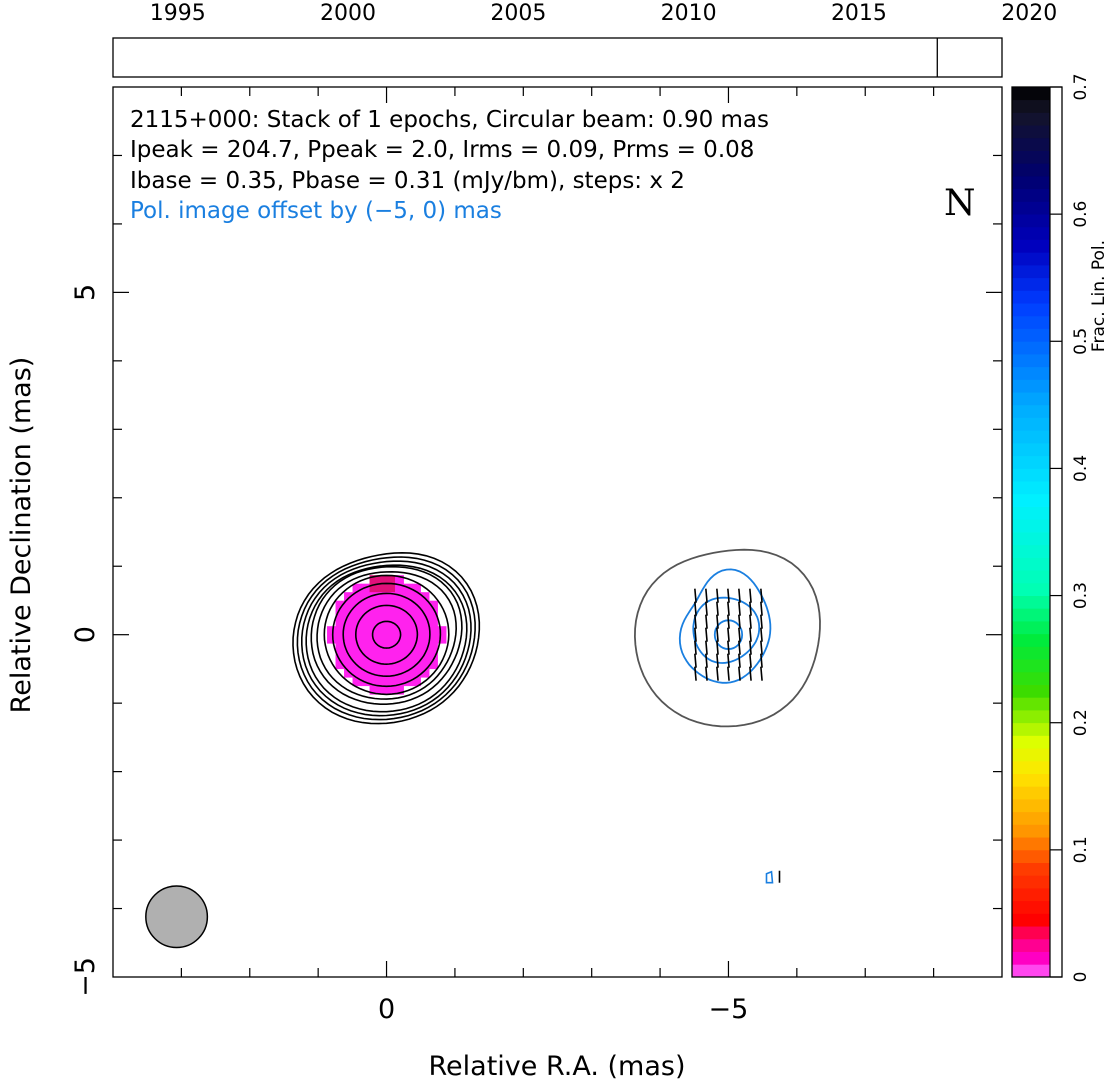  Describe the element at coordinates (1070, 527) in the screenshot. I see `colorbar-ticks: 0 0.1 0.2 0.3 0.4 0.5 0.6 0.7` at that location.